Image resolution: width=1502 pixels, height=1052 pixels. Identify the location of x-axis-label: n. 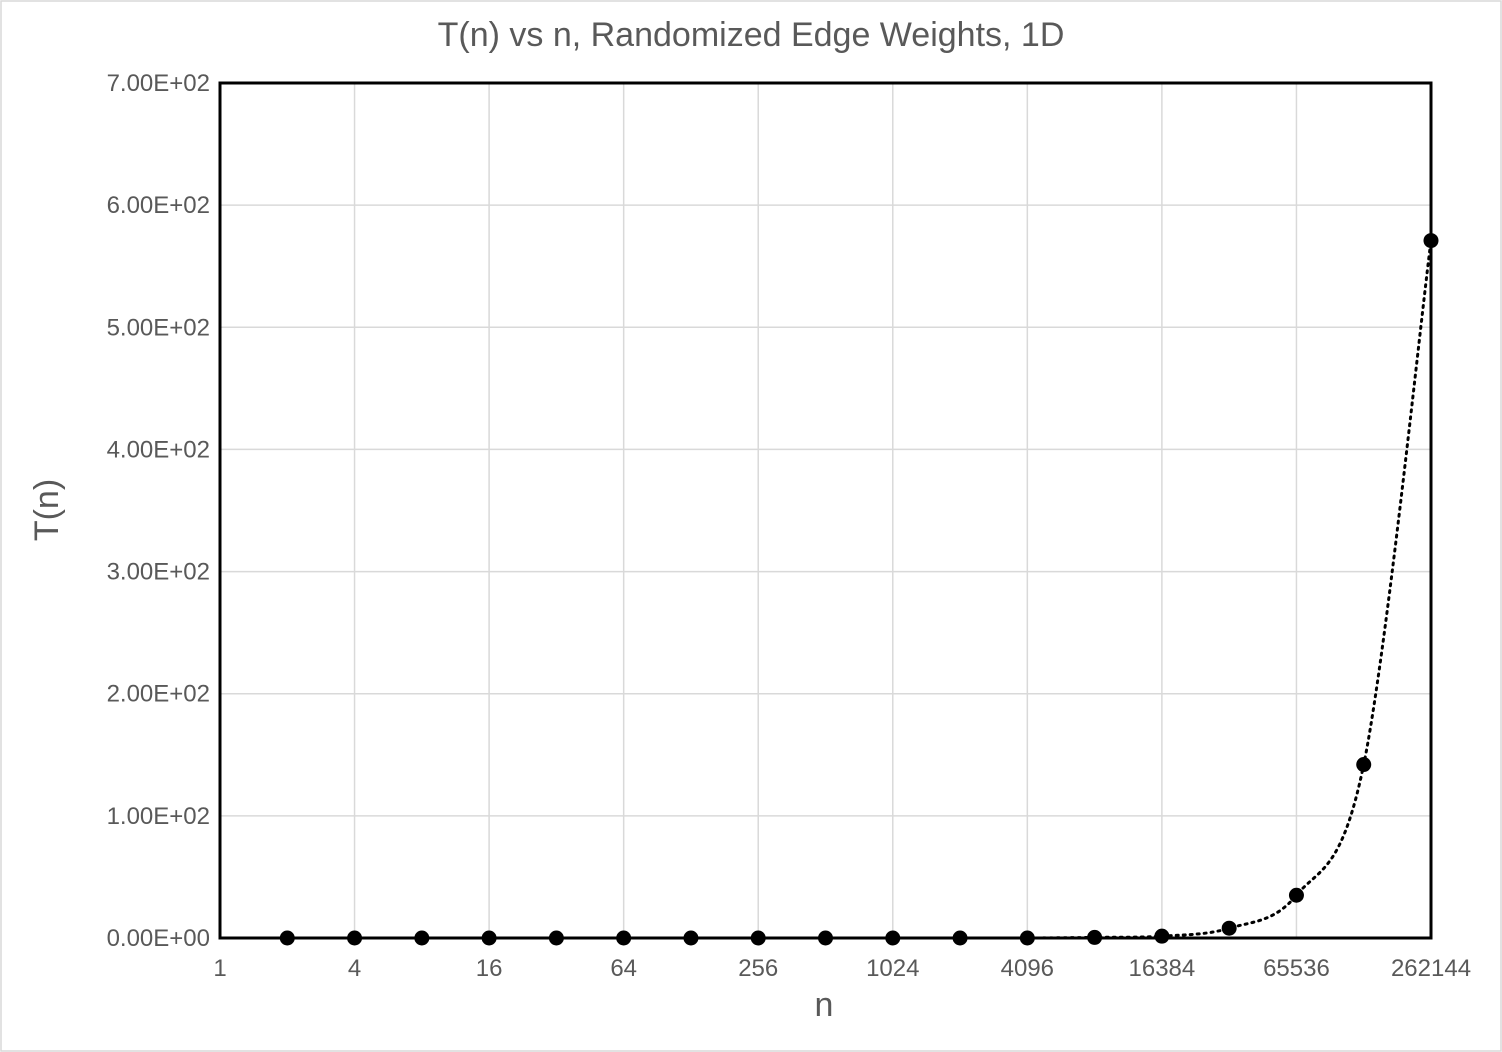
(824, 1005).